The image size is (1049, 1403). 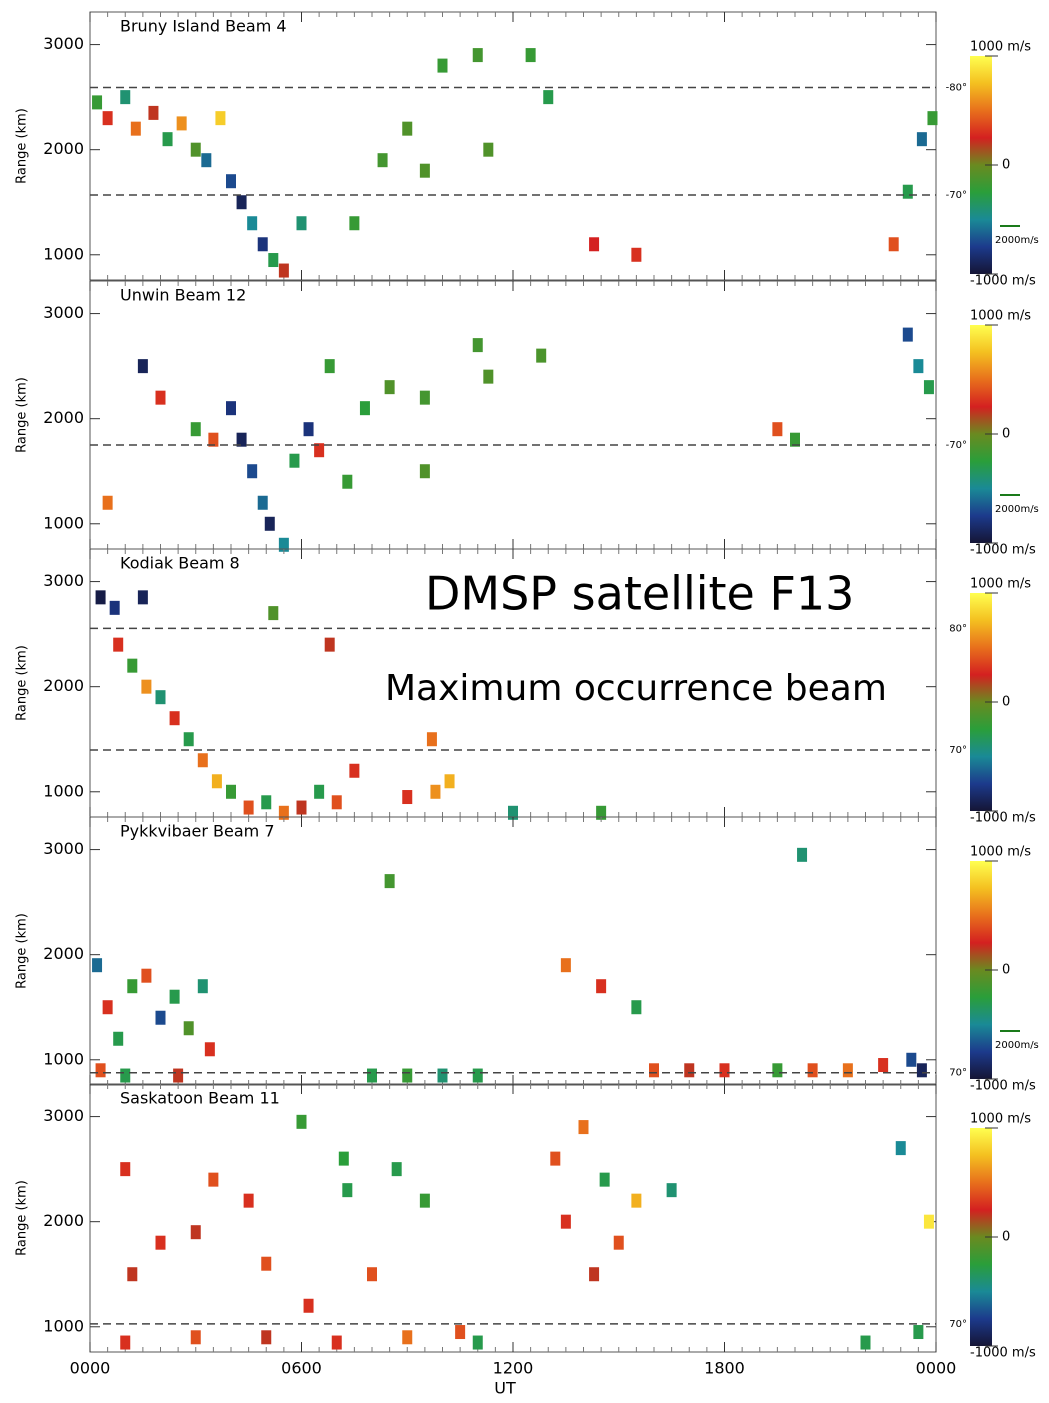 What do you see at coordinates (636, 688) in the screenshot?
I see `annotation: Maximum occurrence beam` at bounding box center [636, 688].